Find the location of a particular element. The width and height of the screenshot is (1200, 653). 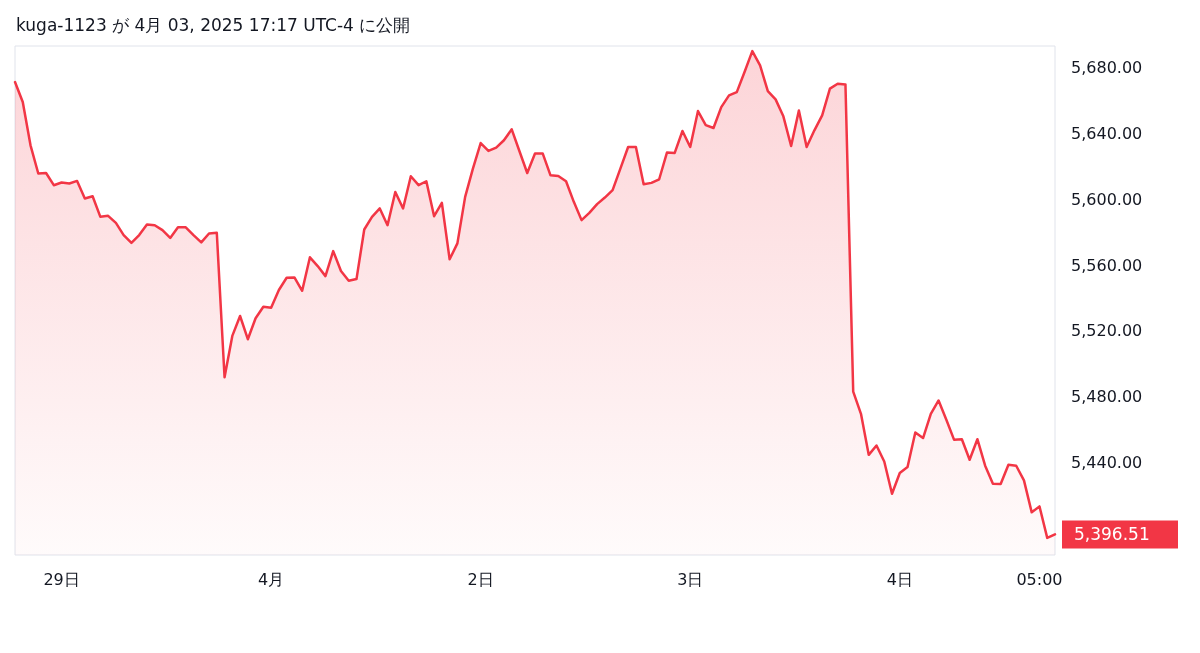

y-tick-label: 5,600.00 is located at coordinates (1107, 199).